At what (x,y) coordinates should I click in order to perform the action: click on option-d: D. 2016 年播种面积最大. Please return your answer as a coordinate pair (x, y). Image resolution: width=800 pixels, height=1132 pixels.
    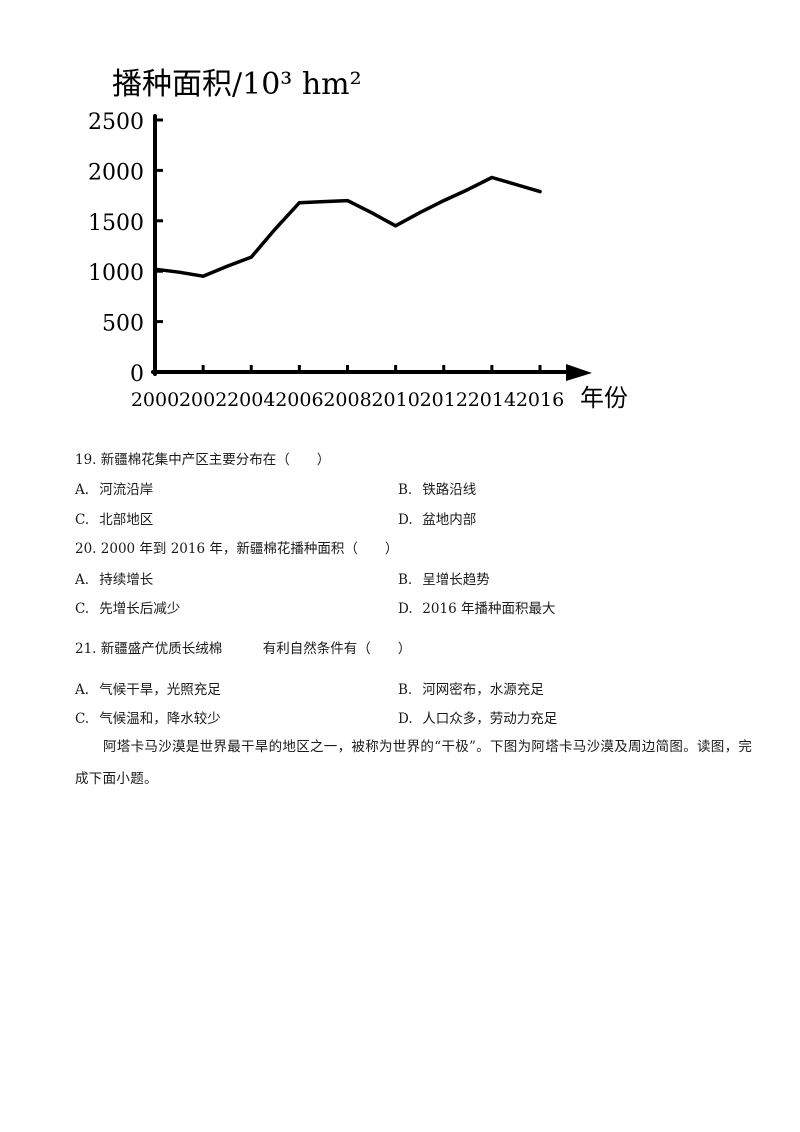
    Looking at the image, I should click on (476, 607).